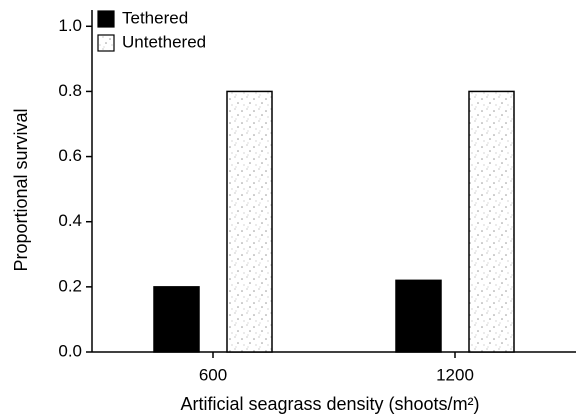  What do you see at coordinates (213, 374) in the screenshot?
I see `x-tick-label: 600` at bounding box center [213, 374].